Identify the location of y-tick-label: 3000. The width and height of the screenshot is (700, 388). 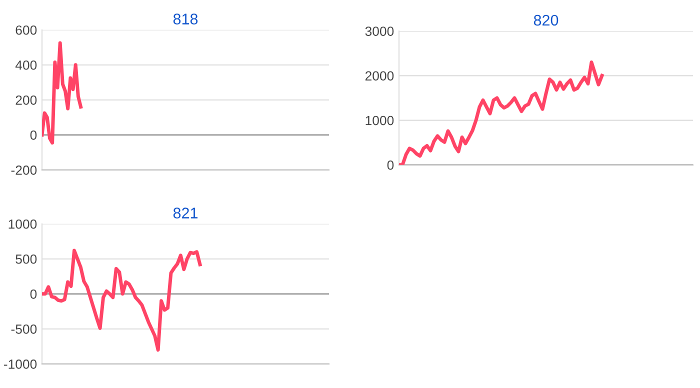
(379, 31).